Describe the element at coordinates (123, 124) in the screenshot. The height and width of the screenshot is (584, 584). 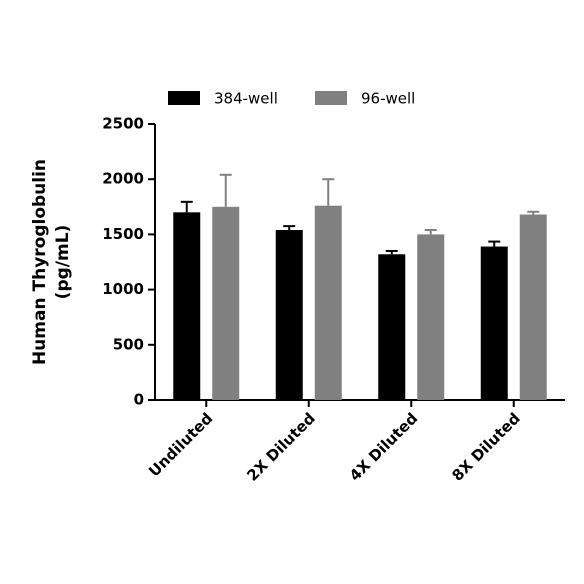
I see `y-tick-label: 2500` at that location.